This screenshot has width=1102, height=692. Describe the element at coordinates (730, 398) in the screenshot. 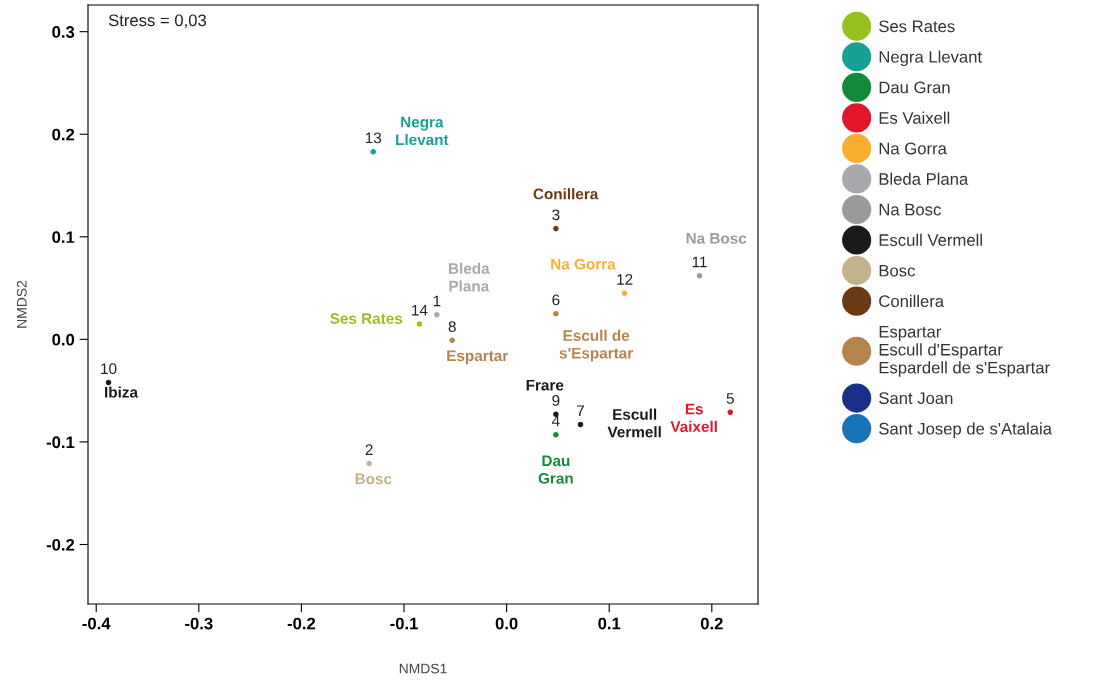

I see `annotation: 5` at that location.